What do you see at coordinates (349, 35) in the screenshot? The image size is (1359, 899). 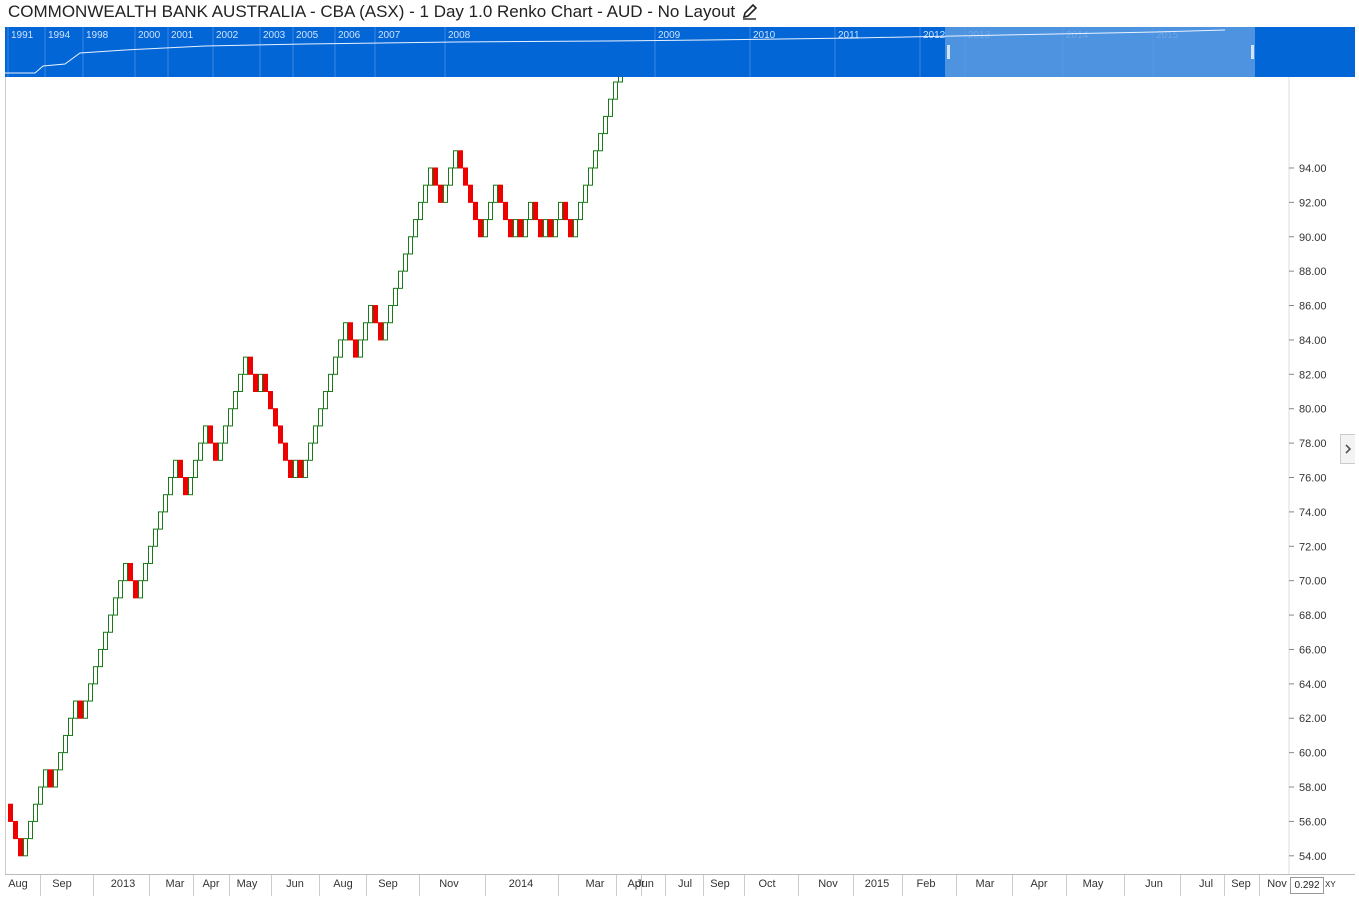 I see `navigator-year-label: 2006` at bounding box center [349, 35].